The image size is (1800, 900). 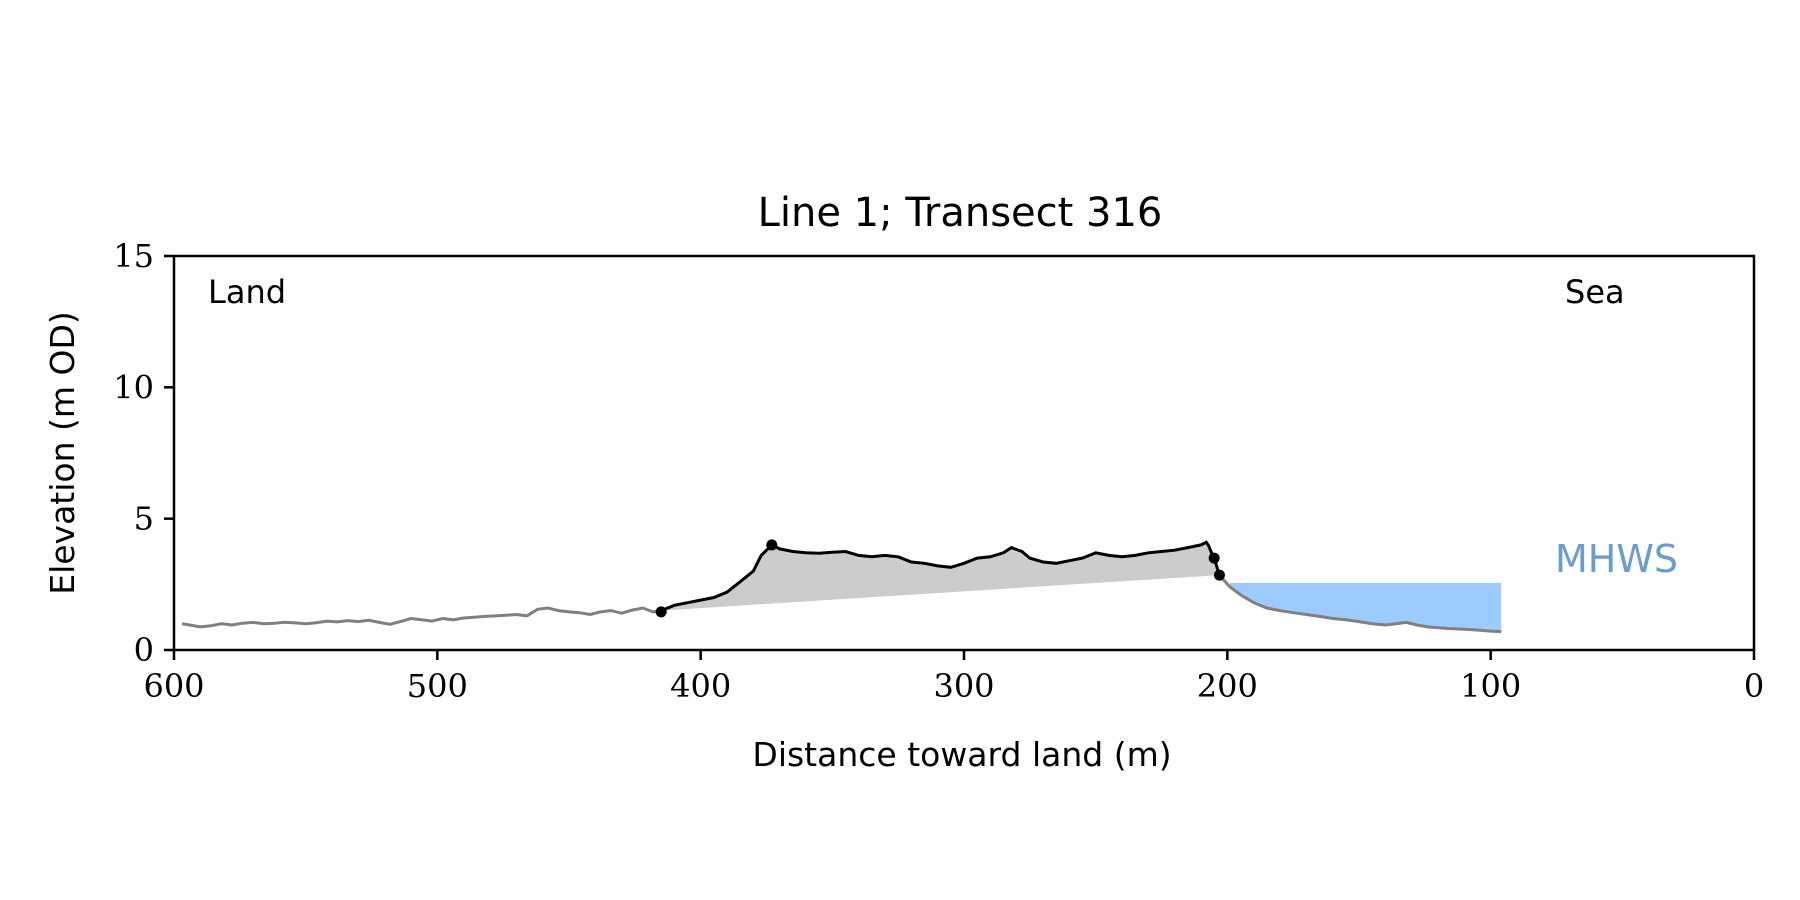 I want to click on x-axis: 600 500 400 300 200 100 0, so click(x=953, y=677).